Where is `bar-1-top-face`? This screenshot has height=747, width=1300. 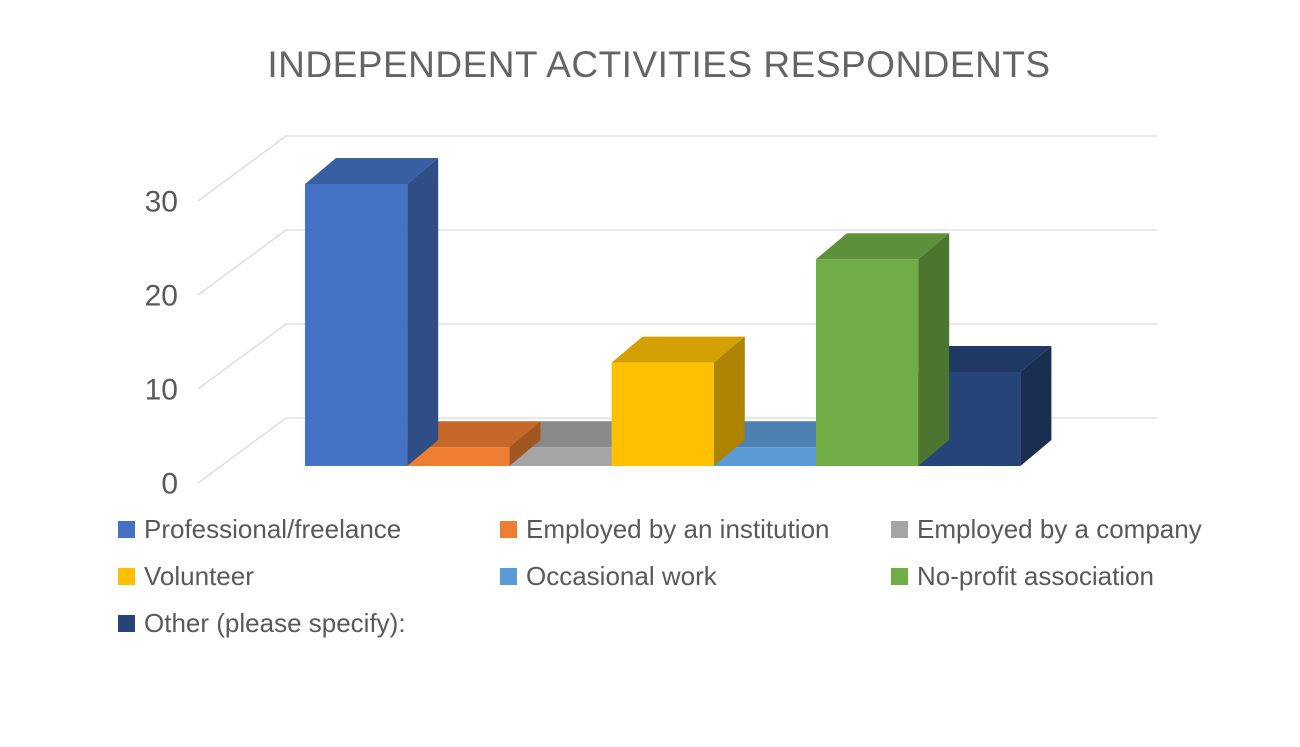 bar-1-top-face is located at coordinates (474, 434).